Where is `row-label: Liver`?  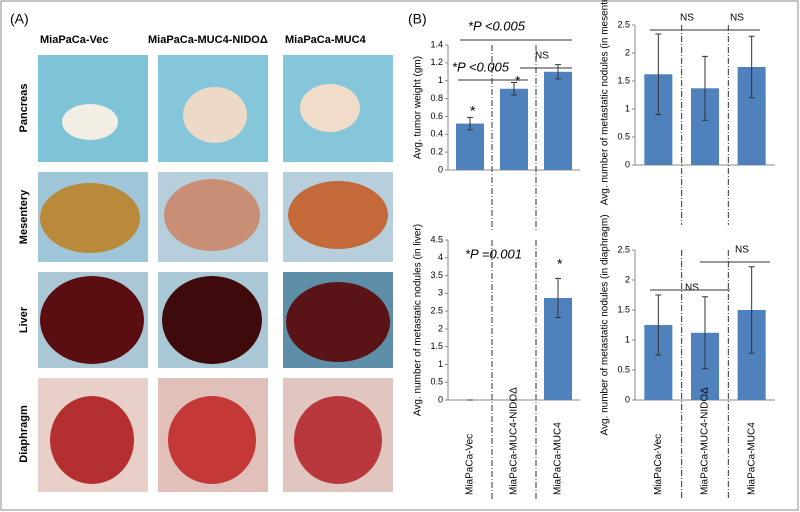 row-label: Liver is located at coordinates (24, 319).